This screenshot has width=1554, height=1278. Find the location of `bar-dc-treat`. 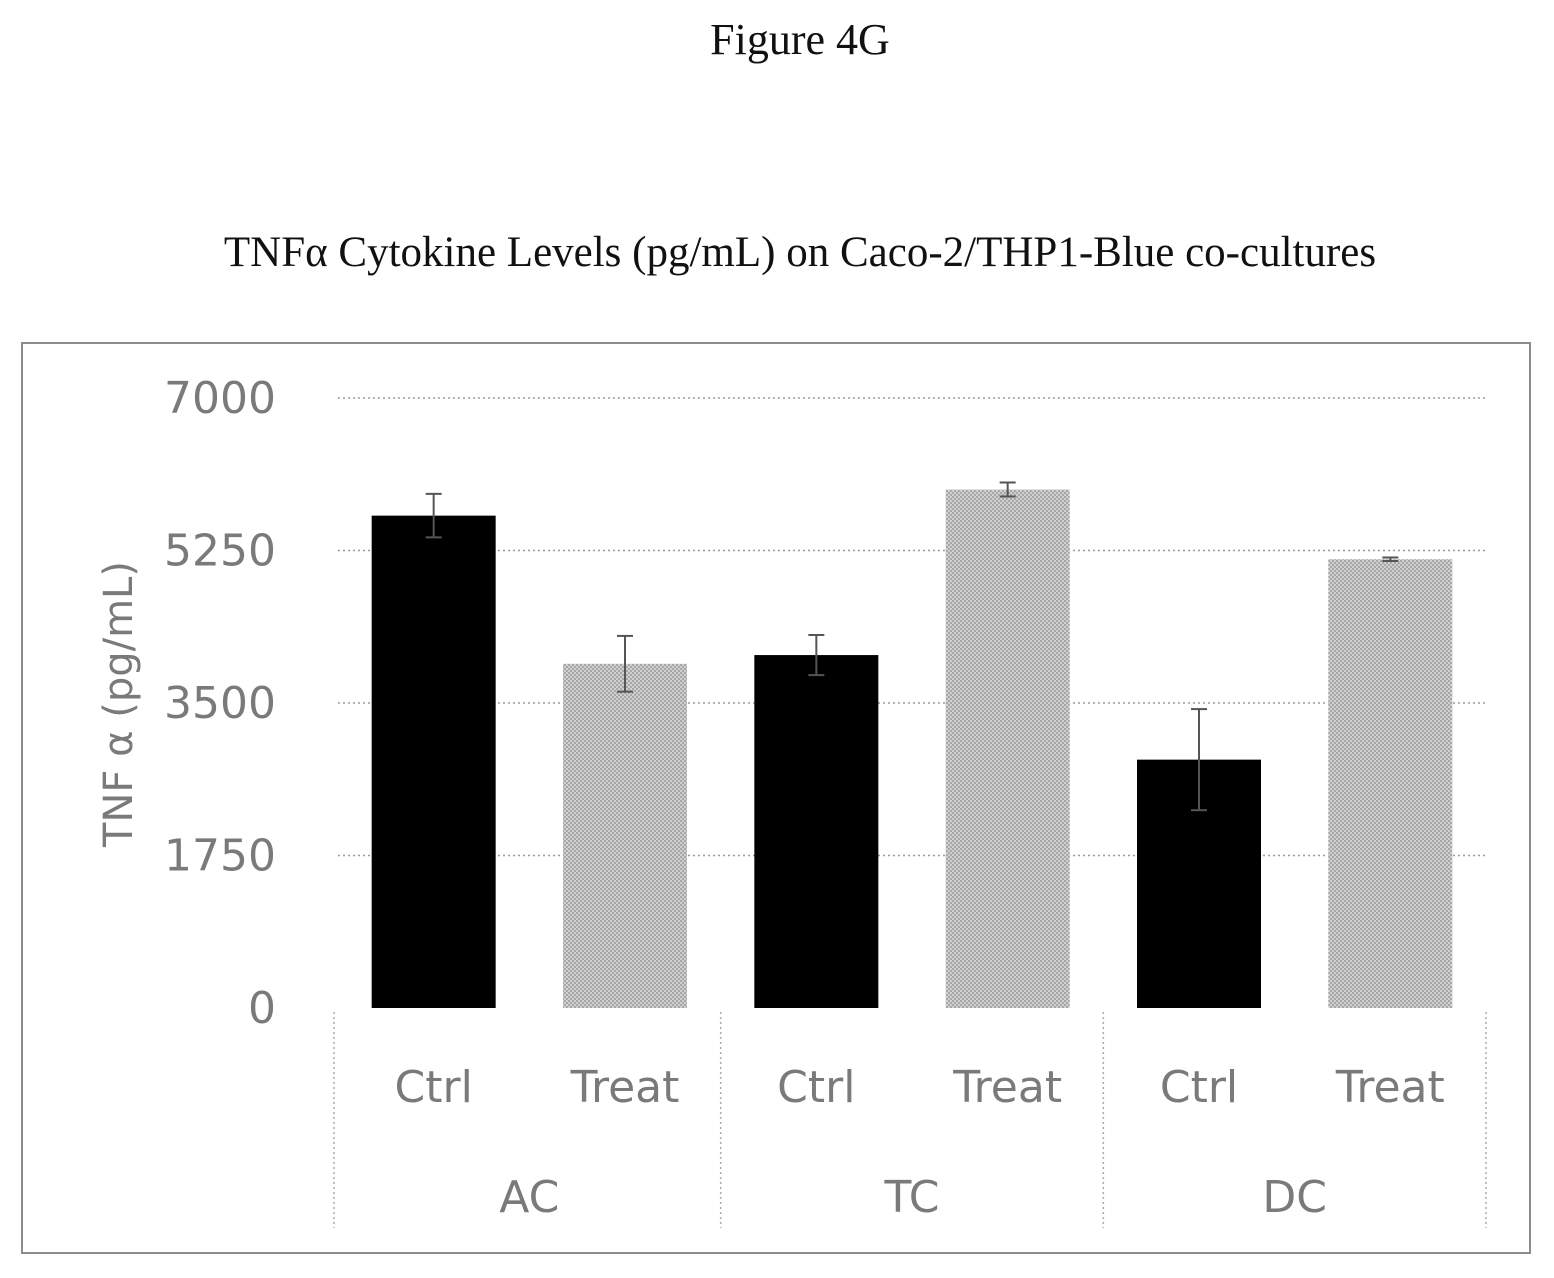

bar-dc-treat is located at coordinates (1390, 783).